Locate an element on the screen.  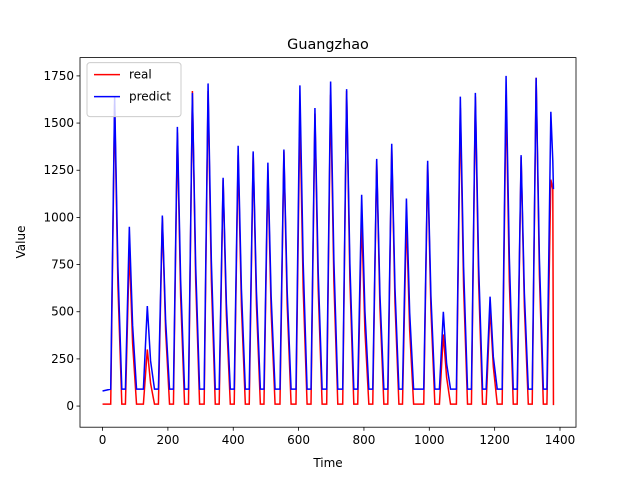
y-tick-label: 1750 is located at coordinates (58, 76).